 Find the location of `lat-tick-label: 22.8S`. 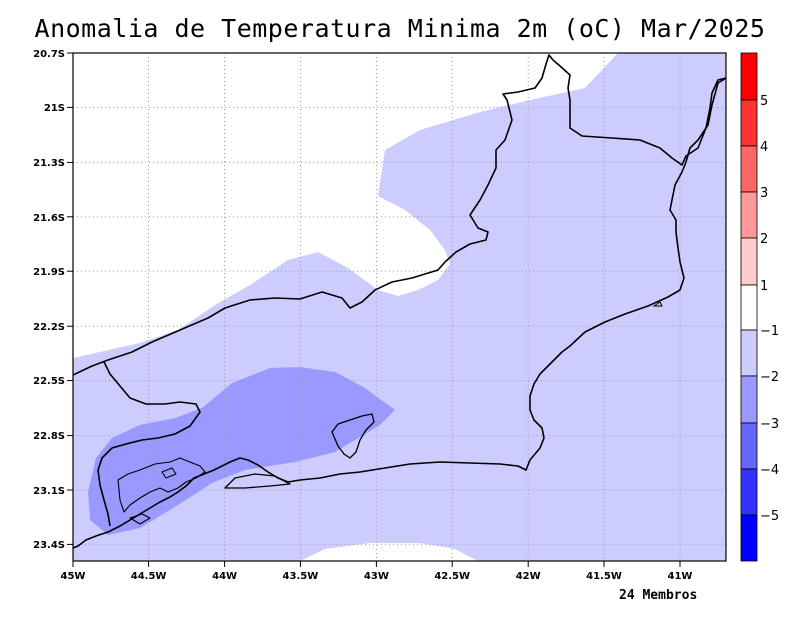

lat-tick-label: 22.8S is located at coordinates (49, 436).